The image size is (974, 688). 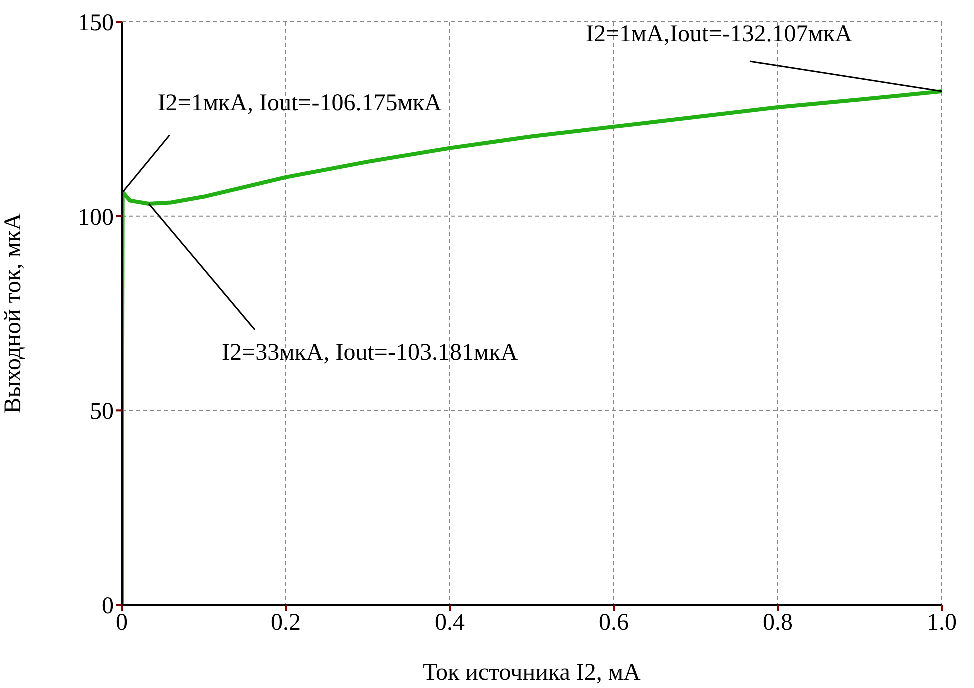 I want to click on x-tick-label: 0.8, so click(x=778, y=623).